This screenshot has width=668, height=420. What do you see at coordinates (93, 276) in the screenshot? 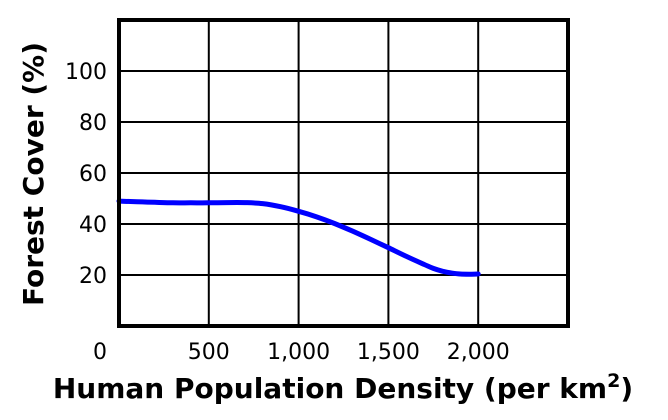
I see `y-tick-label: 20` at bounding box center [93, 276].